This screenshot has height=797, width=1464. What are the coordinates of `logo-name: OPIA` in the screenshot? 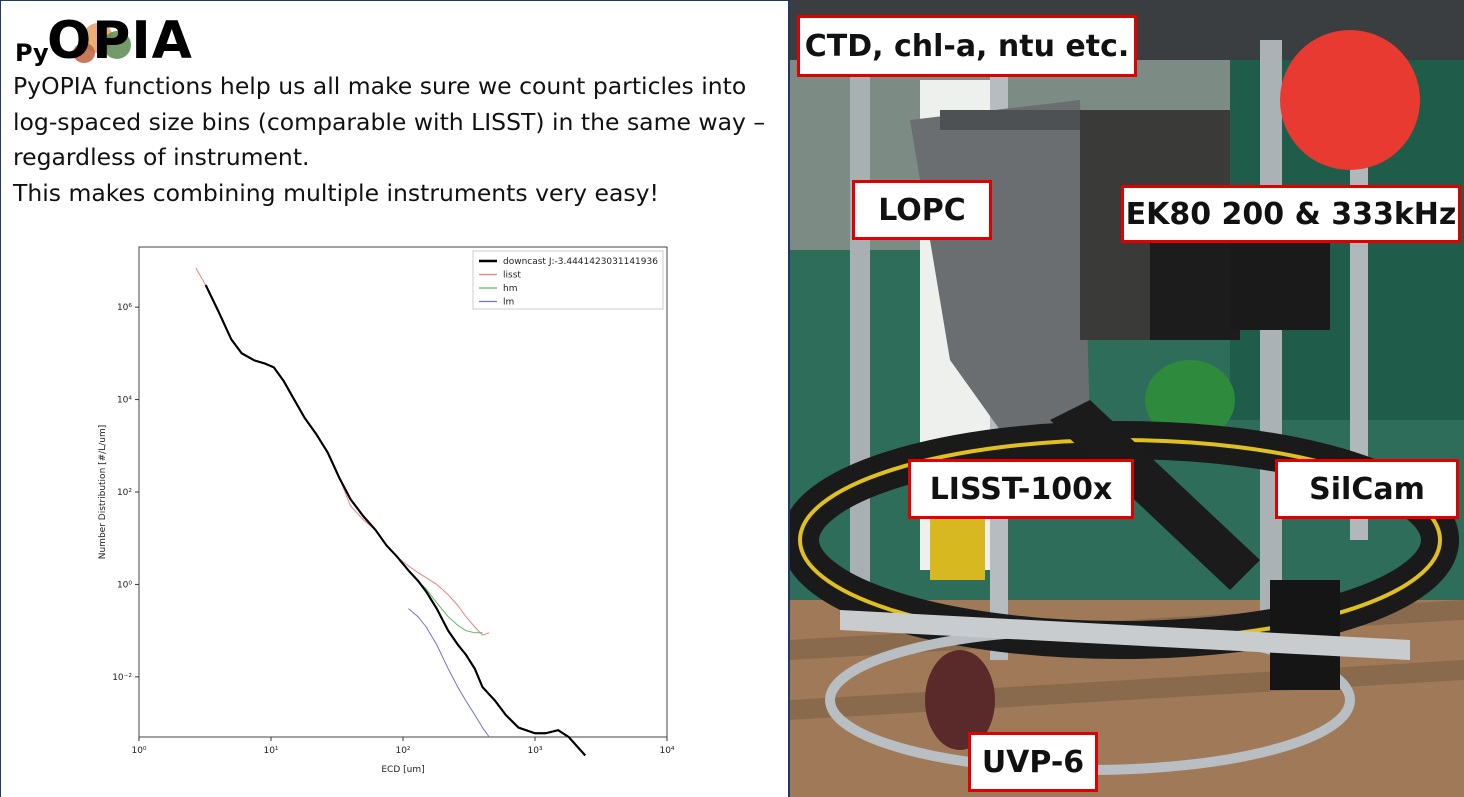 It's located at (120, 41).